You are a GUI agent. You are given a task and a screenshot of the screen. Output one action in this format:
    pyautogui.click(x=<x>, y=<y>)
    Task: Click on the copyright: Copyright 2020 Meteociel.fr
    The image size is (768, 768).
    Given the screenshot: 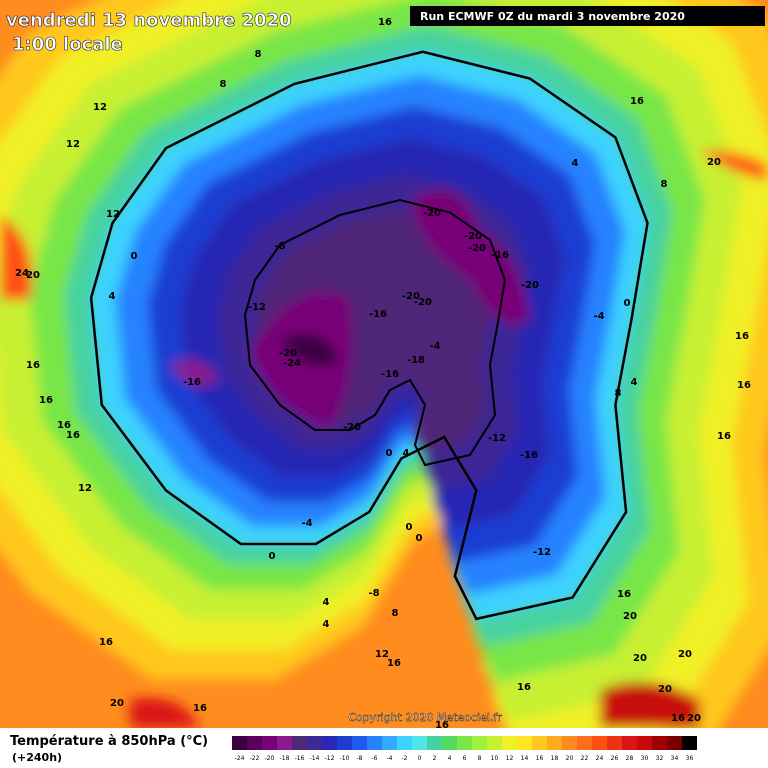 What is the action you would take?
    pyautogui.click(x=425, y=717)
    